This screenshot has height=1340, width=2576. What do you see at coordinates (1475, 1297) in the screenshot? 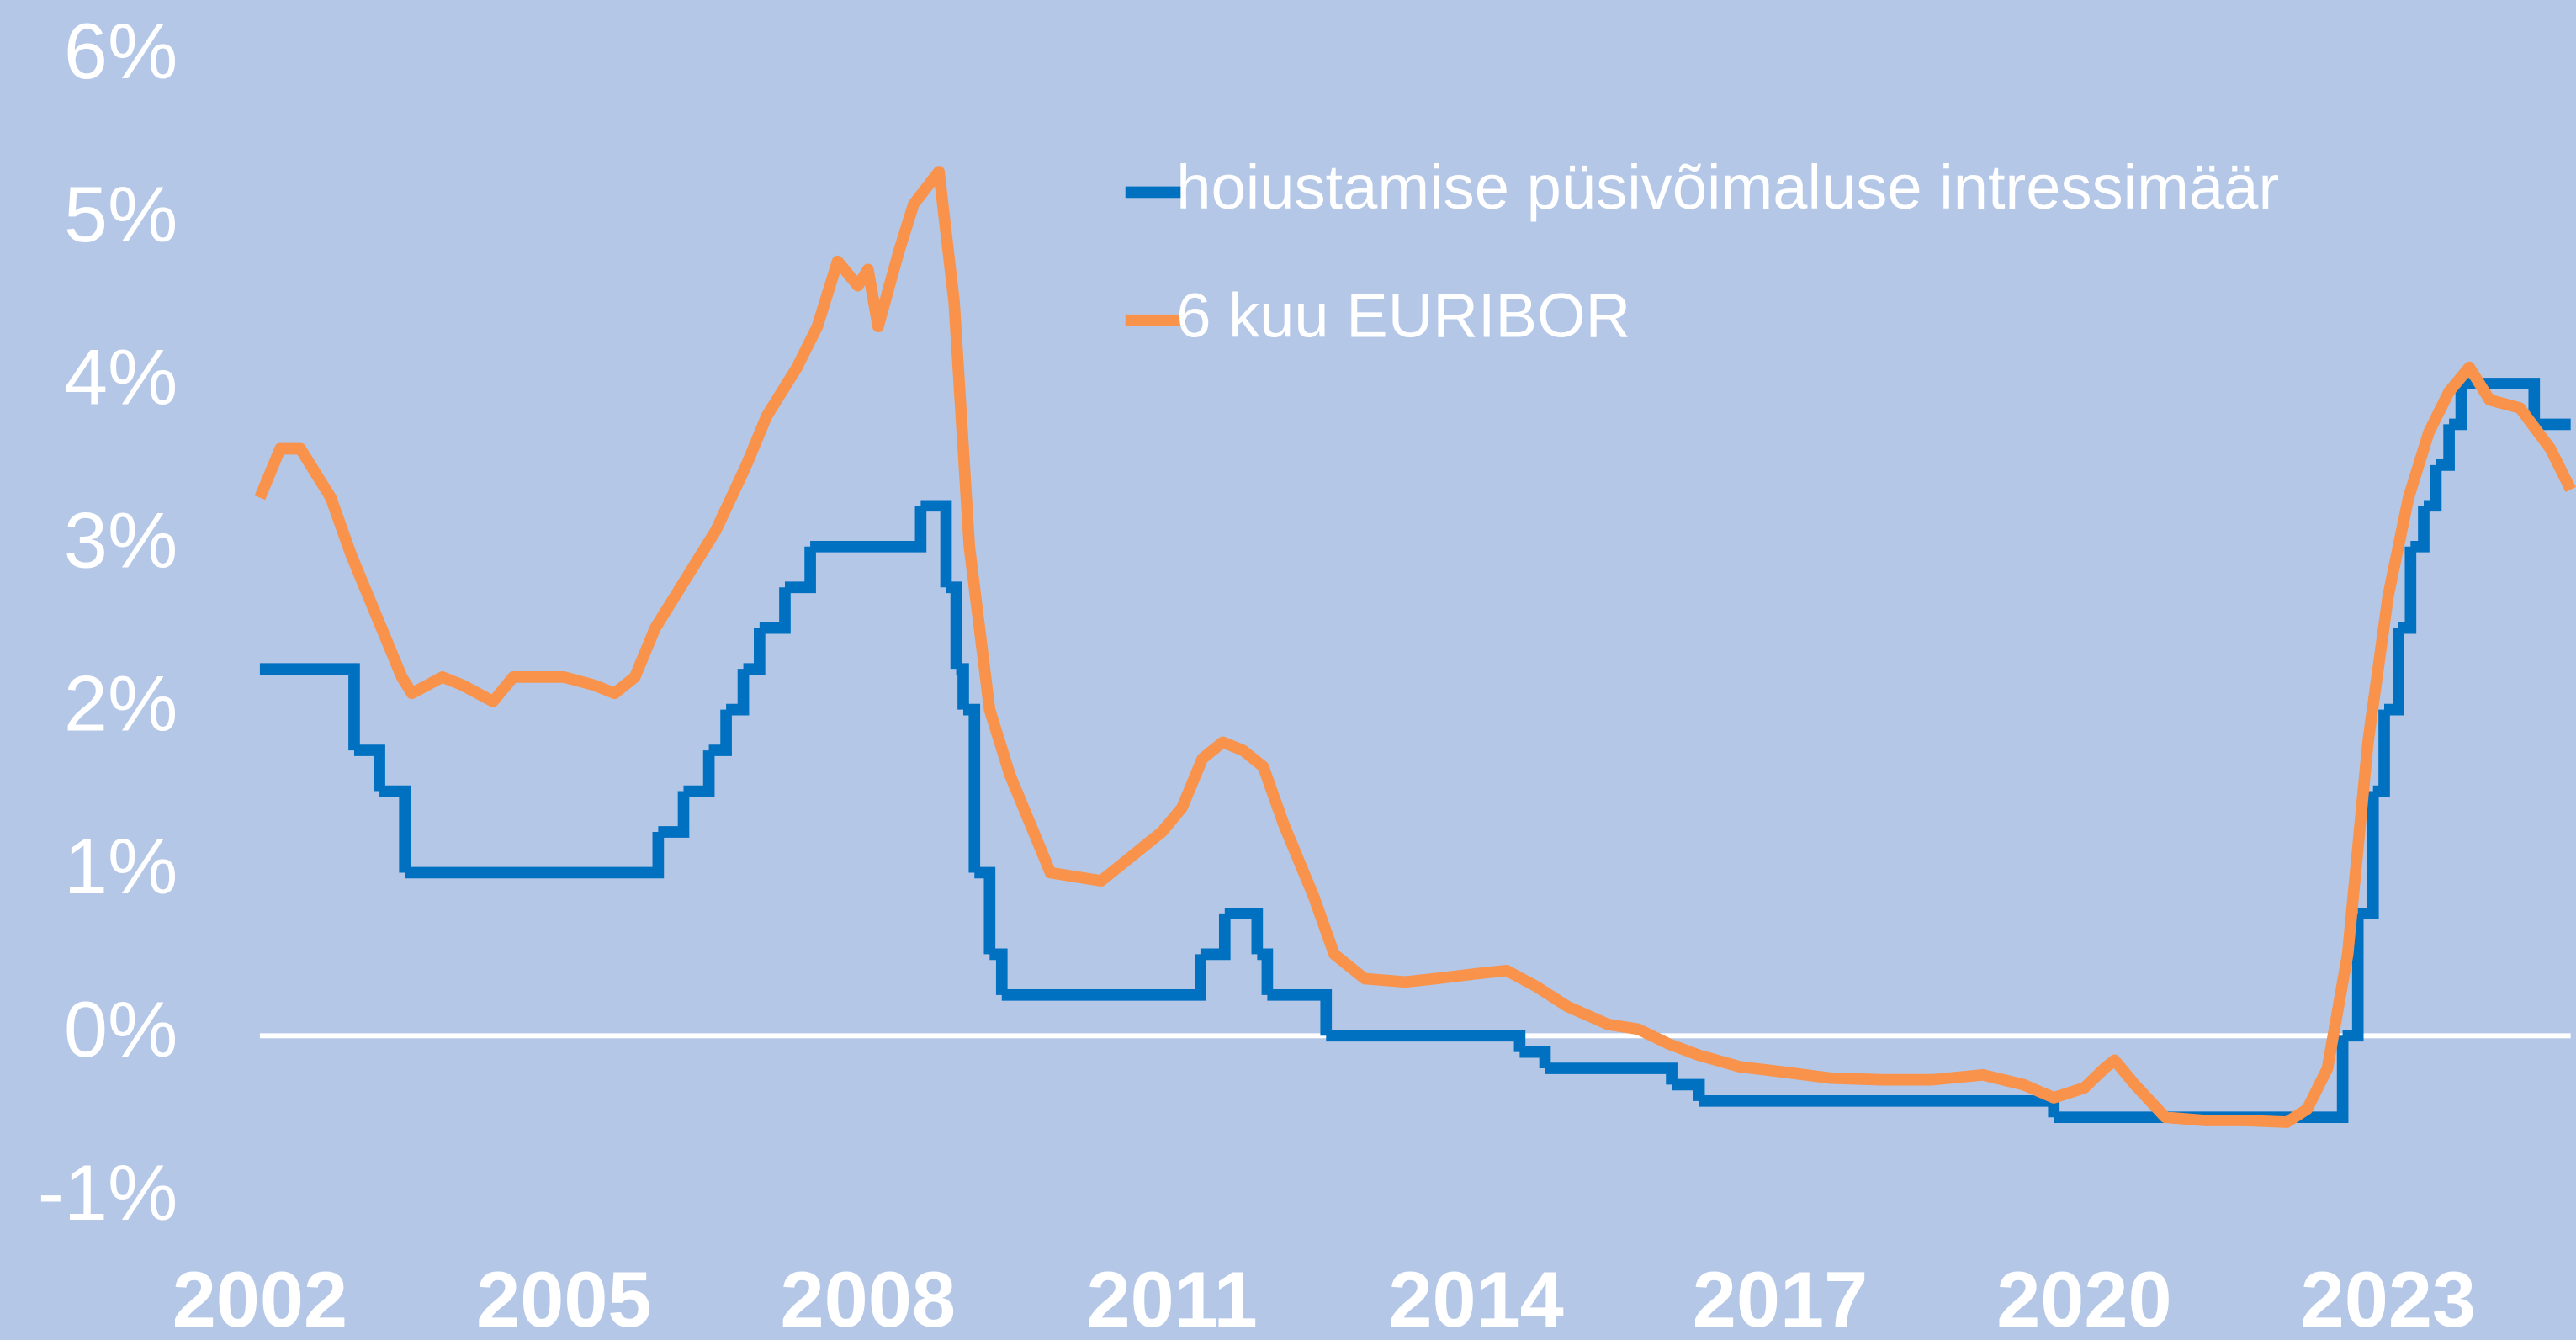
I see `x-tick-label: 2014` at bounding box center [1475, 1297].